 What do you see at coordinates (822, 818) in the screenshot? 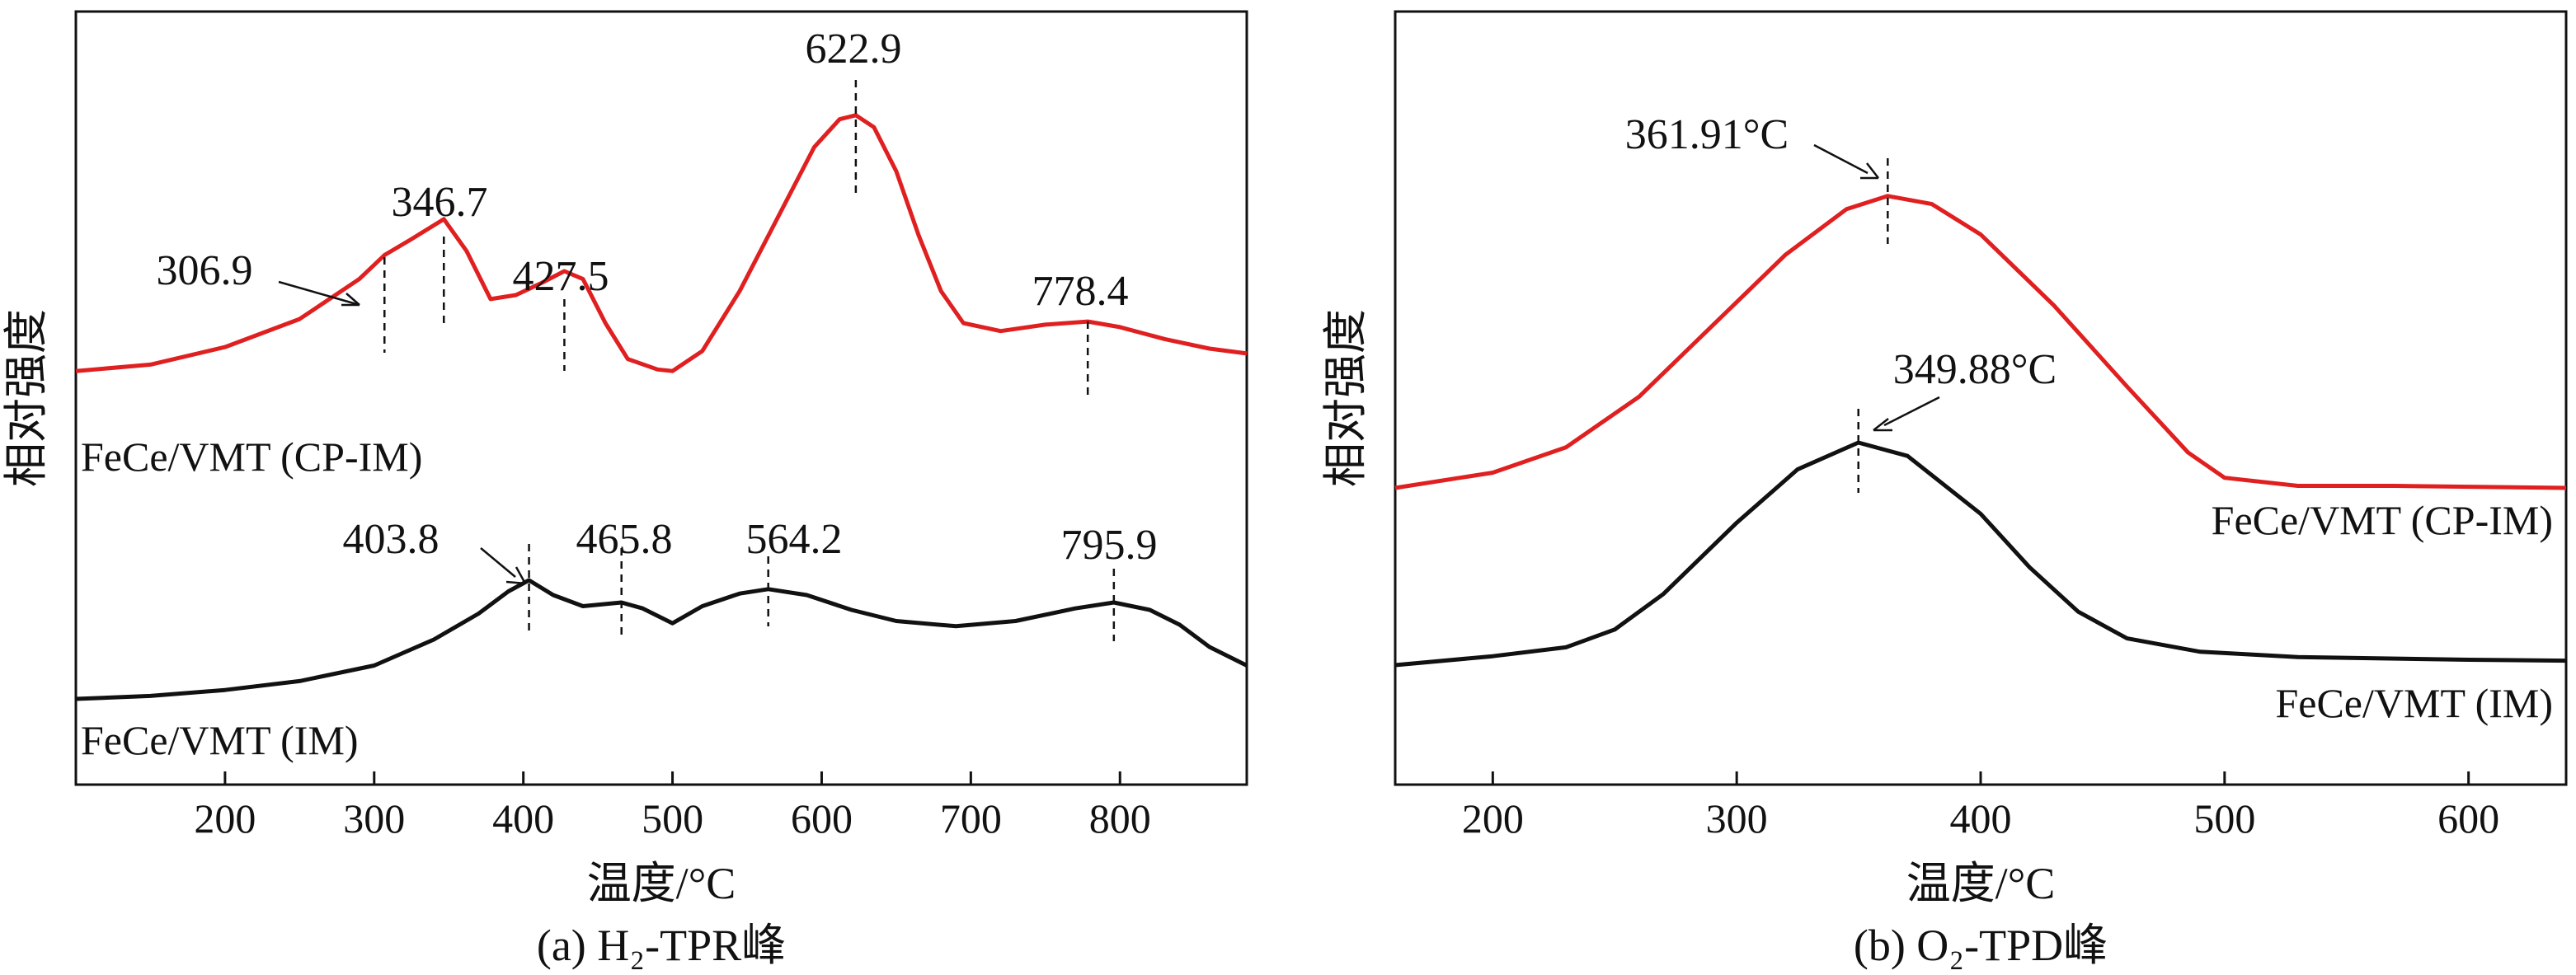
I see `panel-a-x-tick-label-600: 600` at bounding box center [822, 818].